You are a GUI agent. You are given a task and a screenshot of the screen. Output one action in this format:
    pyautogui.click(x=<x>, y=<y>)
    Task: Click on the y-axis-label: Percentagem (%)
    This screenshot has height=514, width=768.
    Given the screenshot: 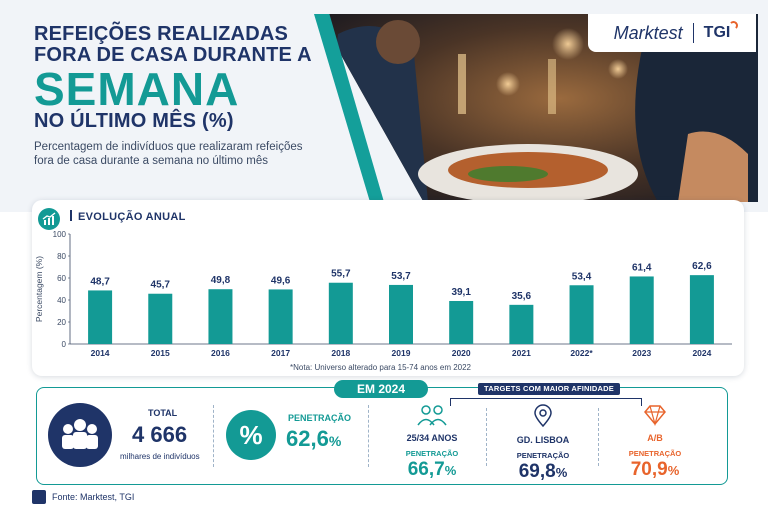 What is the action you would take?
    pyautogui.click(x=39, y=289)
    